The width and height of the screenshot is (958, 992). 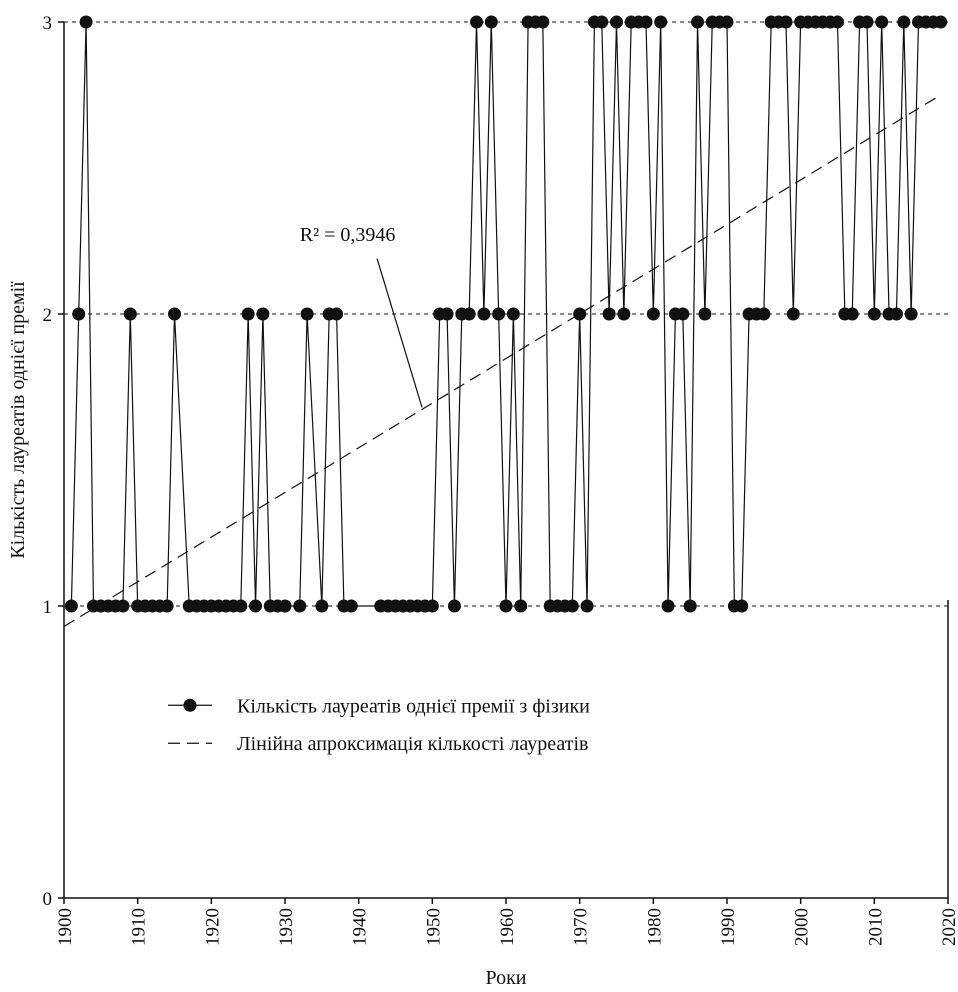 I want to click on data-point-1957, so click(x=484, y=314).